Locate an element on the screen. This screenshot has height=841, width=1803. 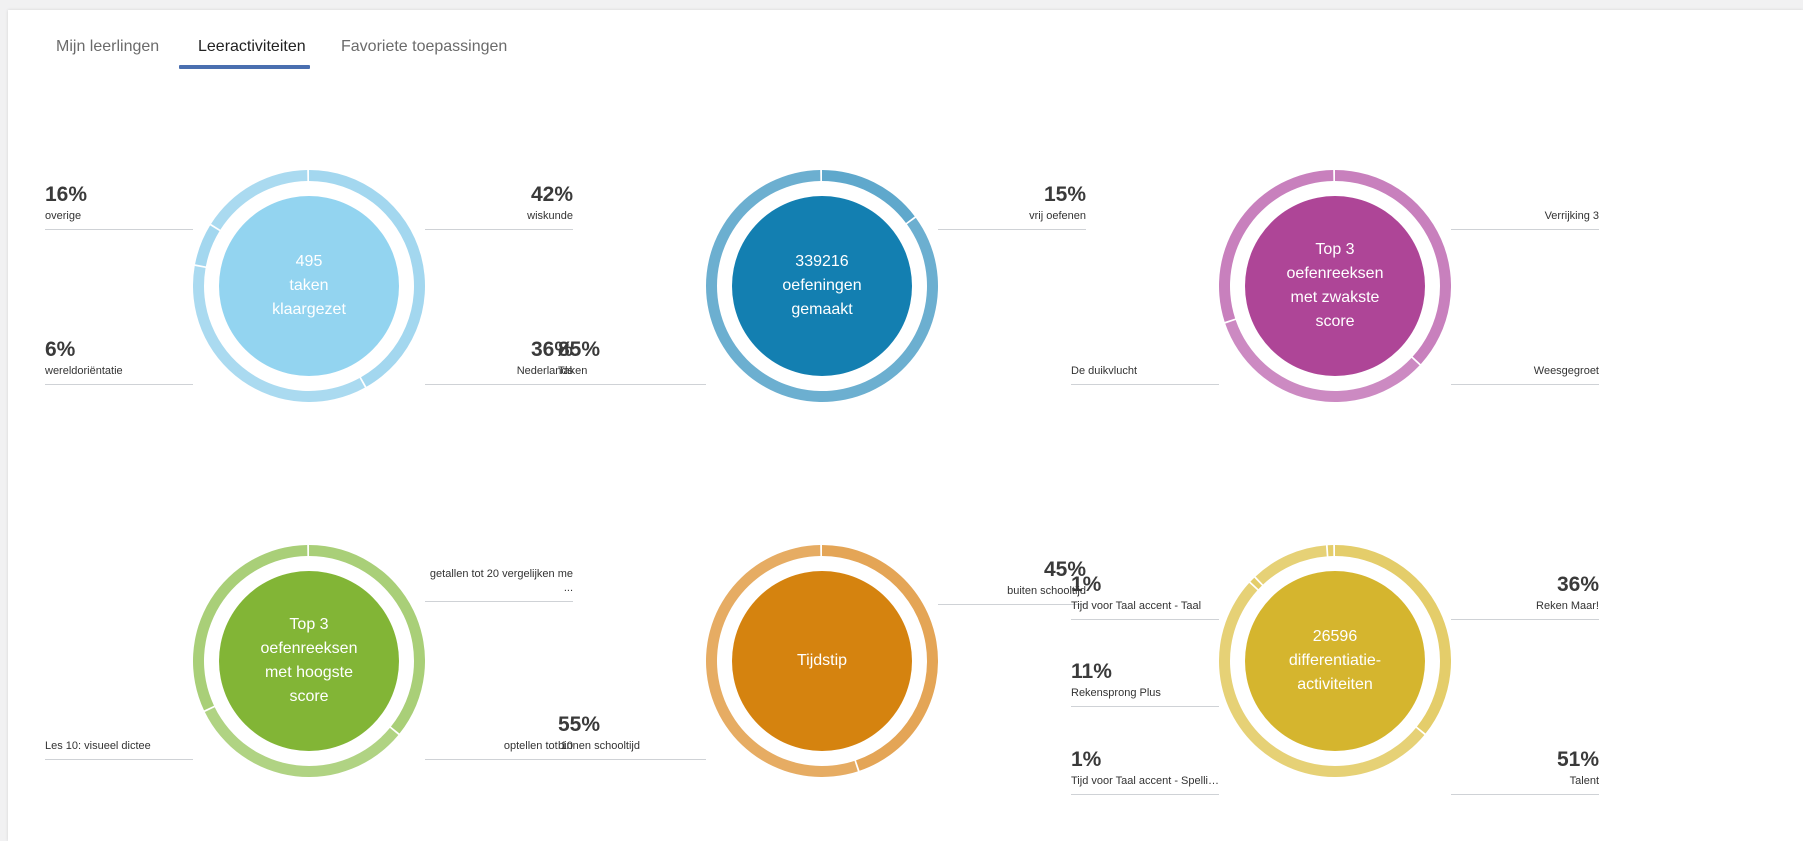
legend-buiten-schooltijd: 45% buiten schooltijd is located at coordinates (1012, 581).